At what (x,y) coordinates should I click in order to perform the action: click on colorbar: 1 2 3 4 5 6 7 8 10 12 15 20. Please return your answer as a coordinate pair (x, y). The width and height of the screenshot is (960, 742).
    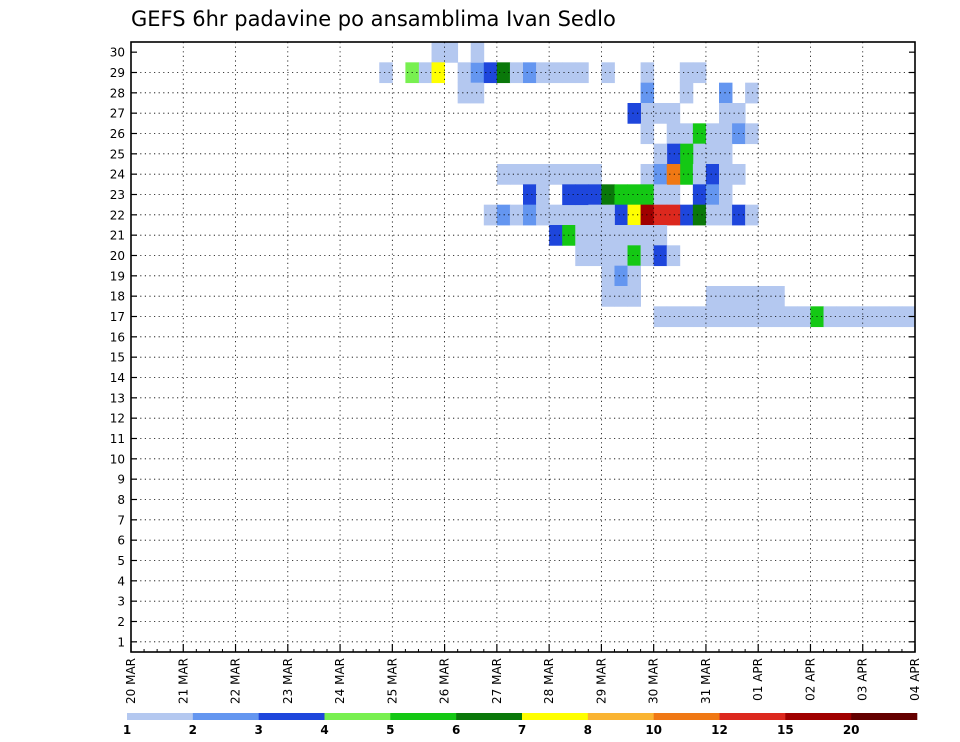
    Looking at the image, I should click on (520, 725).